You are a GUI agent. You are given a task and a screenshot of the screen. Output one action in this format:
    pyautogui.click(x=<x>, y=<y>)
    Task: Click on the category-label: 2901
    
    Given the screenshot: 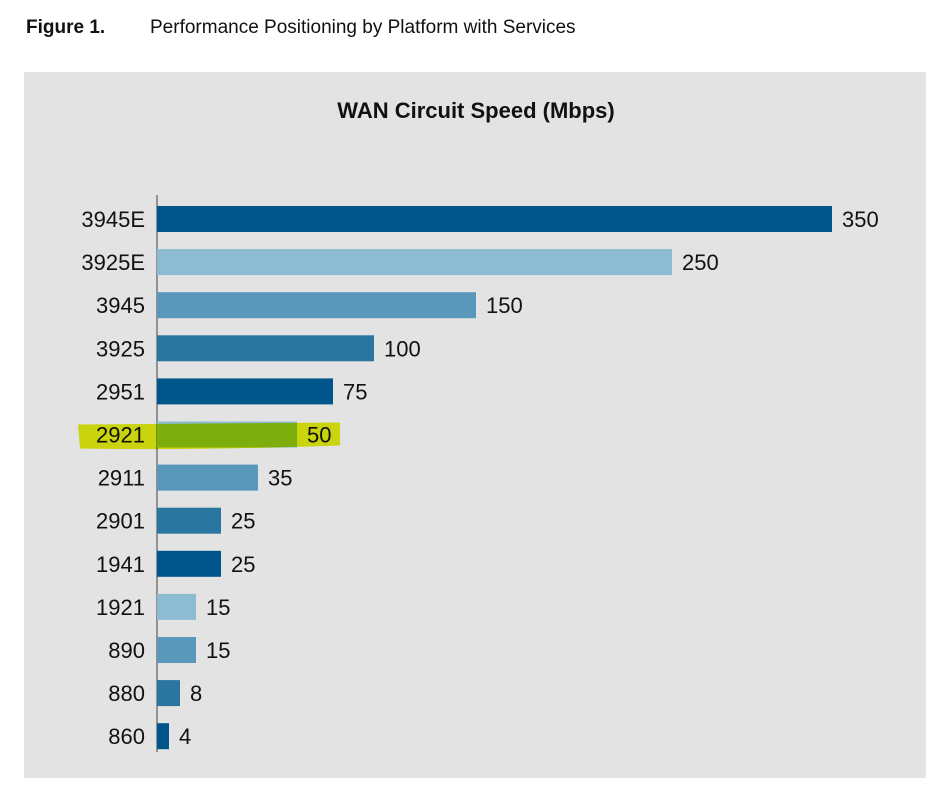 What is the action you would take?
    pyautogui.click(x=120, y=521)
    